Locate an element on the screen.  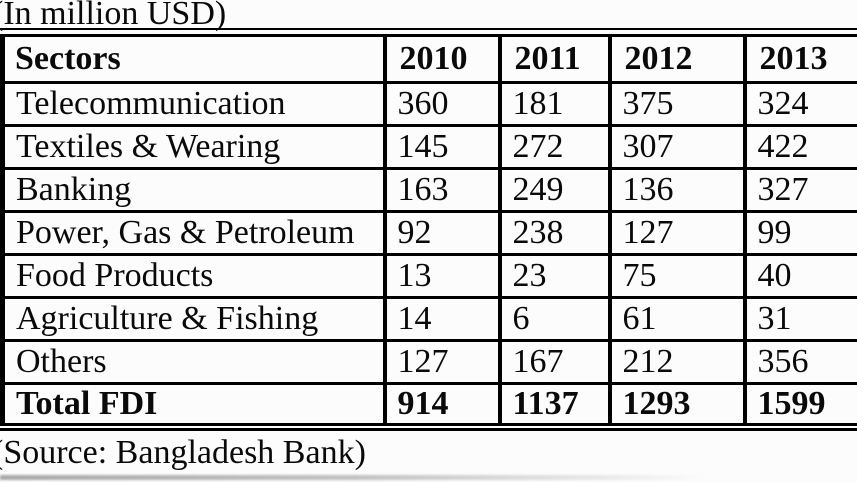
col-header-2012: 2012 is located at coordinates (678, 59).